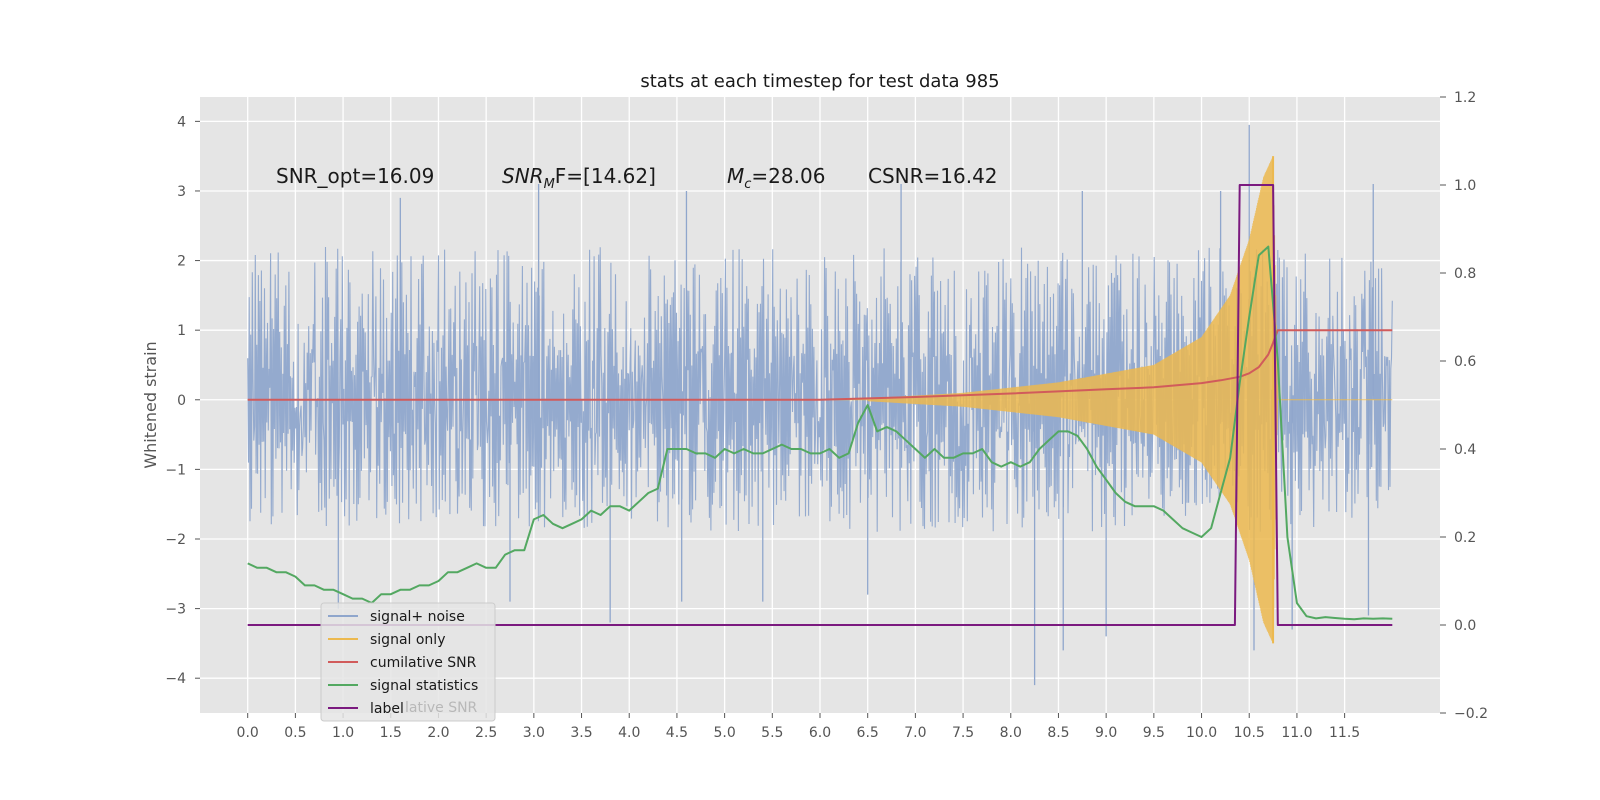  What do you see at coordinates (1296, 733) in the screenshot?
I see `x-tick-label: 11.0` at bounding box center [1296, 733].